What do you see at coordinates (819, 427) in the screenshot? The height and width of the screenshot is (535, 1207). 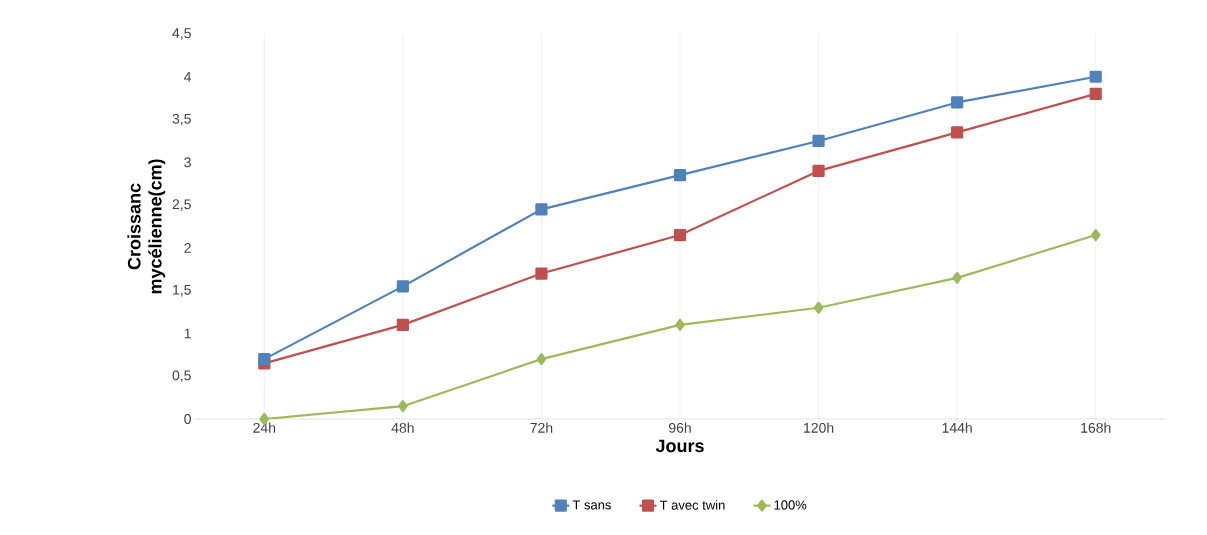 I see `x-tick-label: 120h` at bounding box center [819, 427].